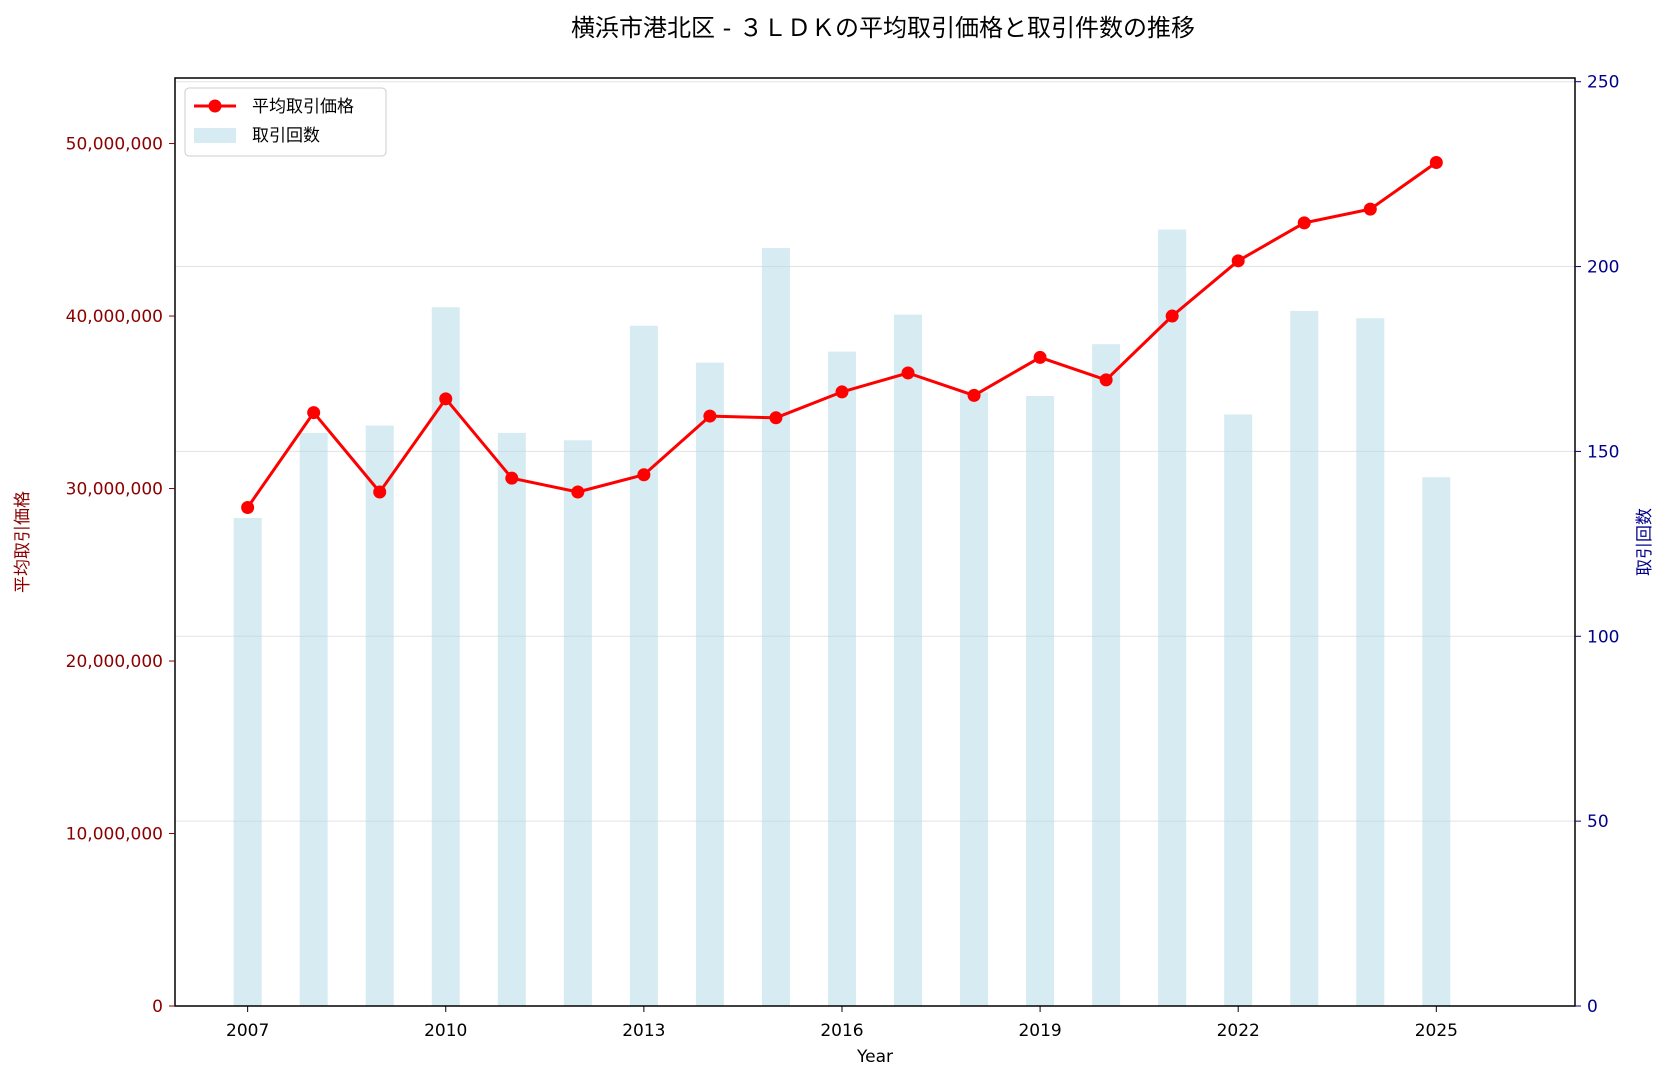  What do you see at coordinates (1172, 617) in the screenshot?
I see `bar-2021` at bounding box center [1172, 617].